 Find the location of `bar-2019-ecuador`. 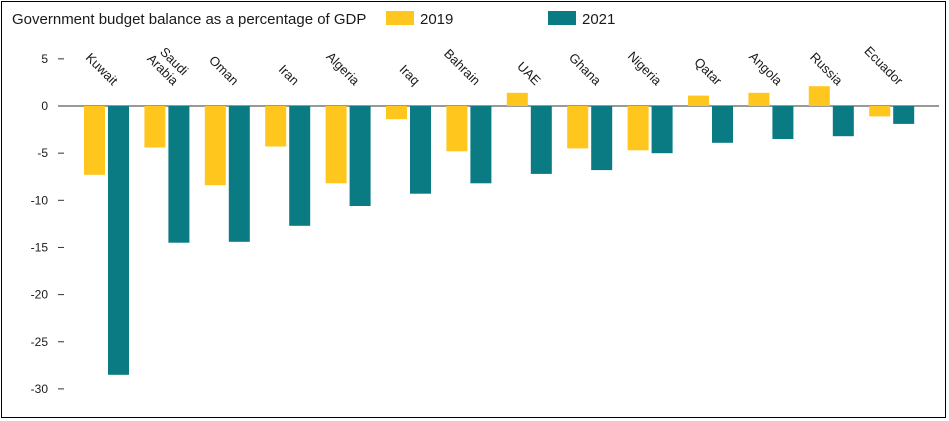

bar-2019-ecuador is located at coordinates (880, 111).